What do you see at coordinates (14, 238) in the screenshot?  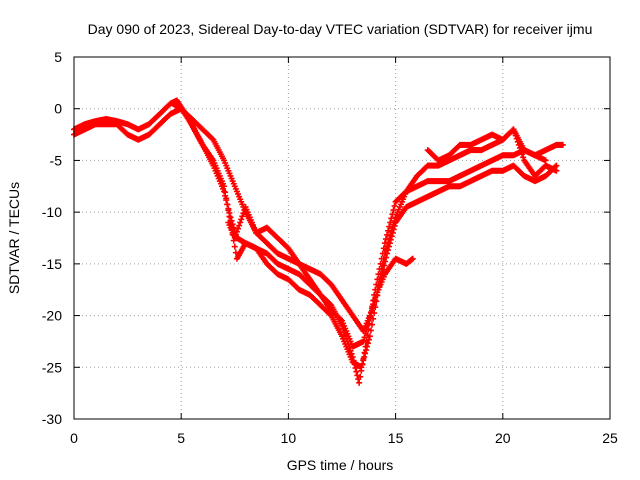 I see `y-axis-title: SDTVAR / TECUs` at bounding box center [14, 238].